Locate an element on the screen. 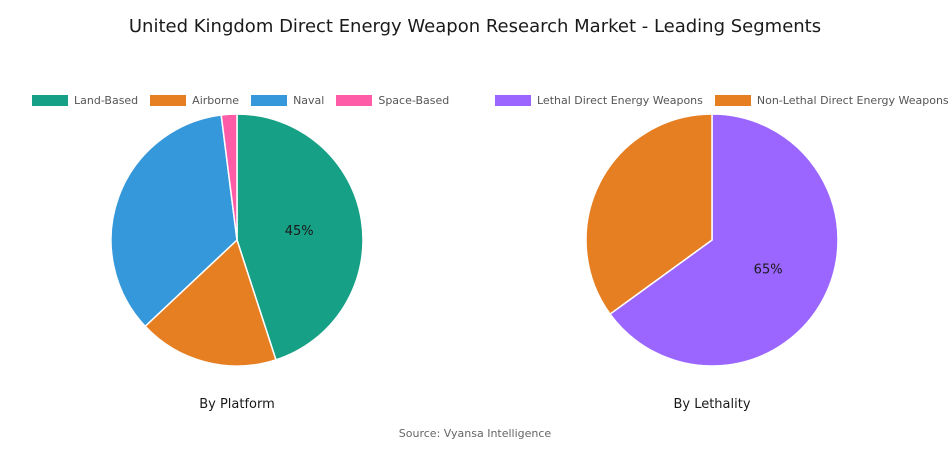 The height and width of the screenshot is (450, 950). legend-label: Airborne is located at coordinates (216, 100).